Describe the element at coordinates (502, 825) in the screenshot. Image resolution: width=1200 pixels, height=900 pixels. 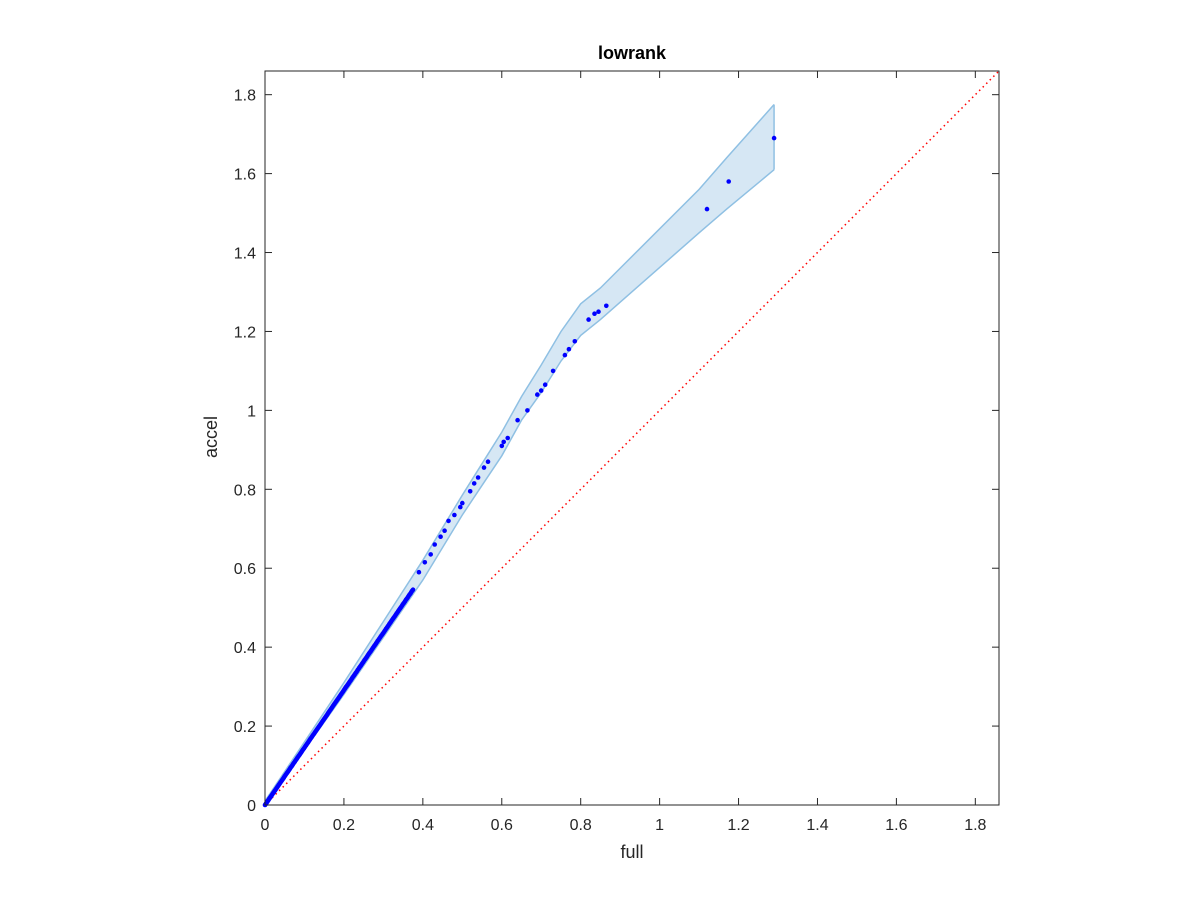
I see `x-tick-label: 0.6` at that location.